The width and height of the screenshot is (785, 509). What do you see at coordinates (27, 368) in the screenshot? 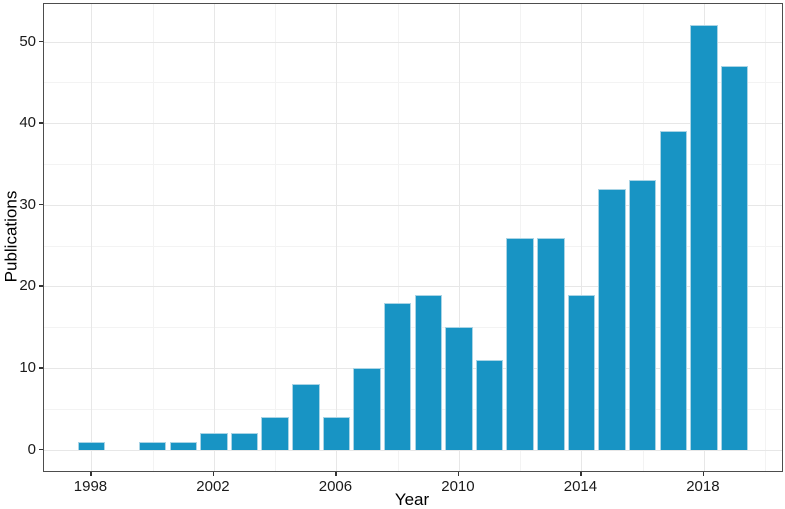
I see `y-tick-label: 10` at bounding box center [27, 368].